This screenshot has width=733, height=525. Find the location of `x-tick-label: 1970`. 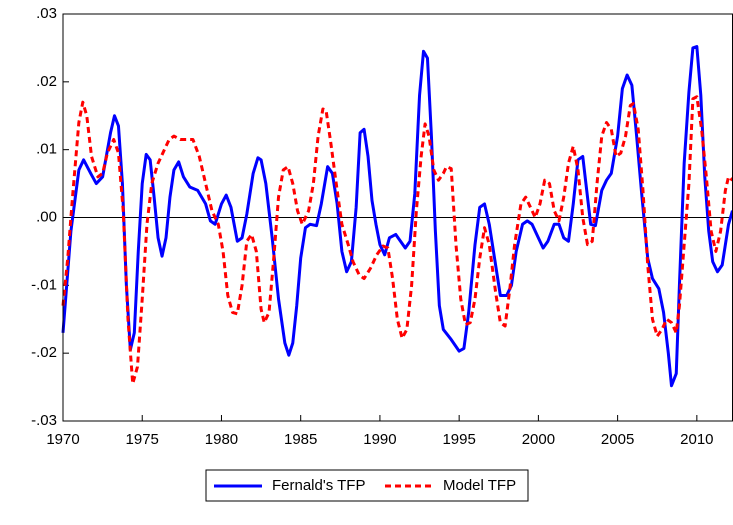

x-tick-label: 1970 is located at coordinates (62, 439).